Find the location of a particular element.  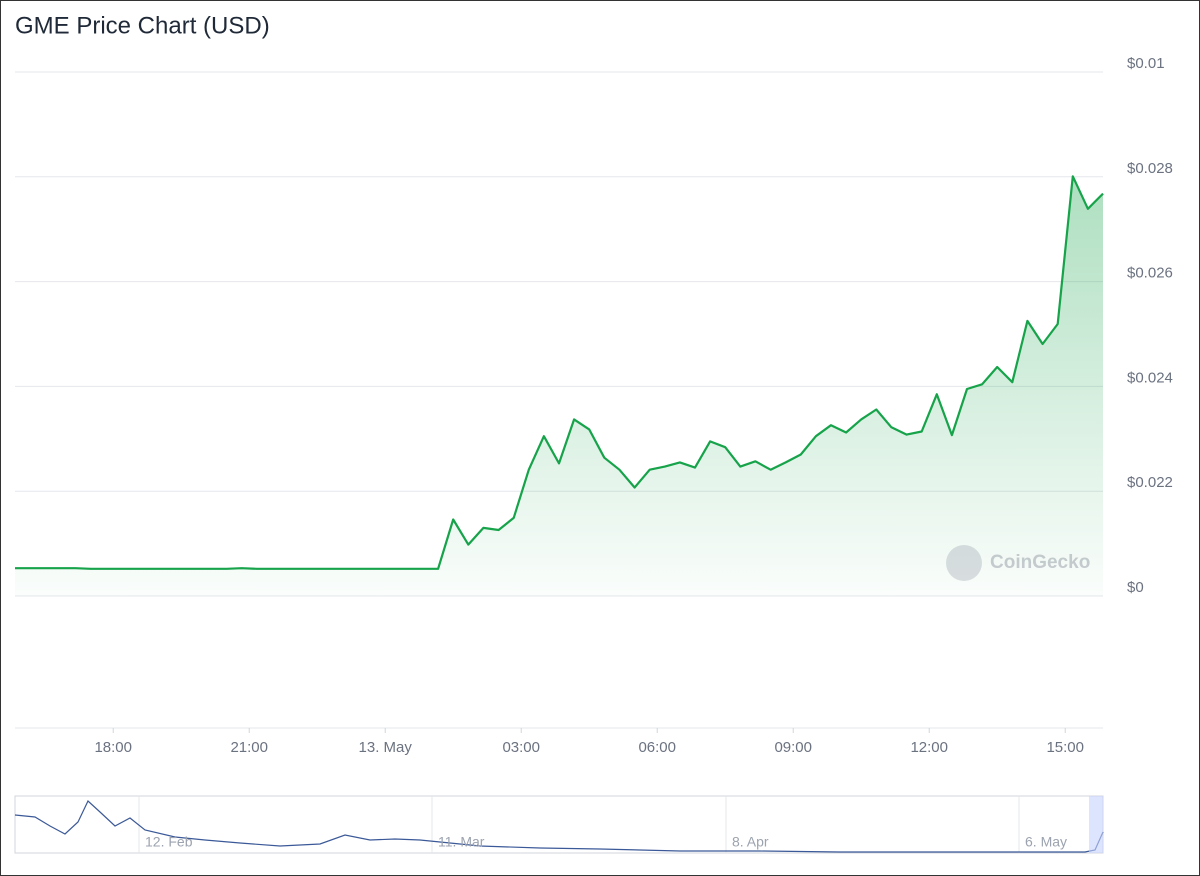

watermark-text: CoinGecko is located at coordinates (1040, 562).